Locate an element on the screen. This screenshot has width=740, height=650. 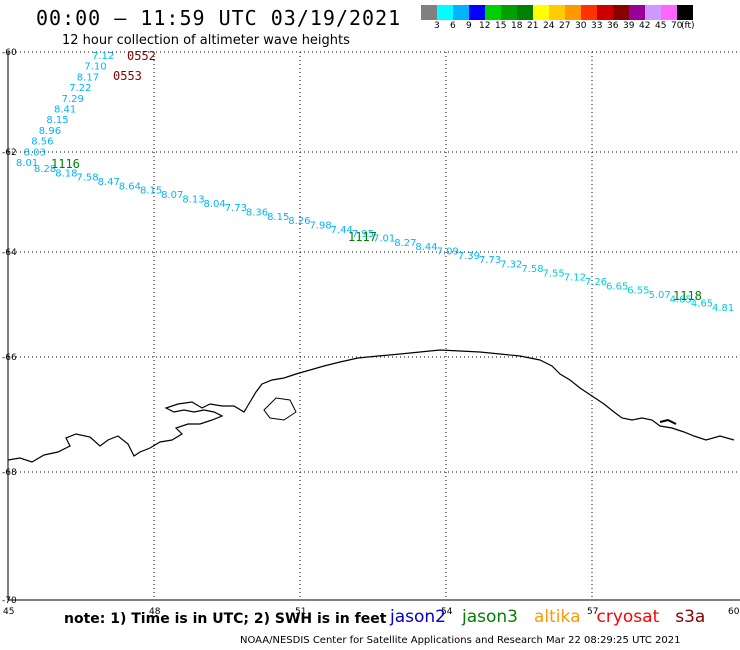
lat-tick-label: -60 is located at coordinates (9, 53).